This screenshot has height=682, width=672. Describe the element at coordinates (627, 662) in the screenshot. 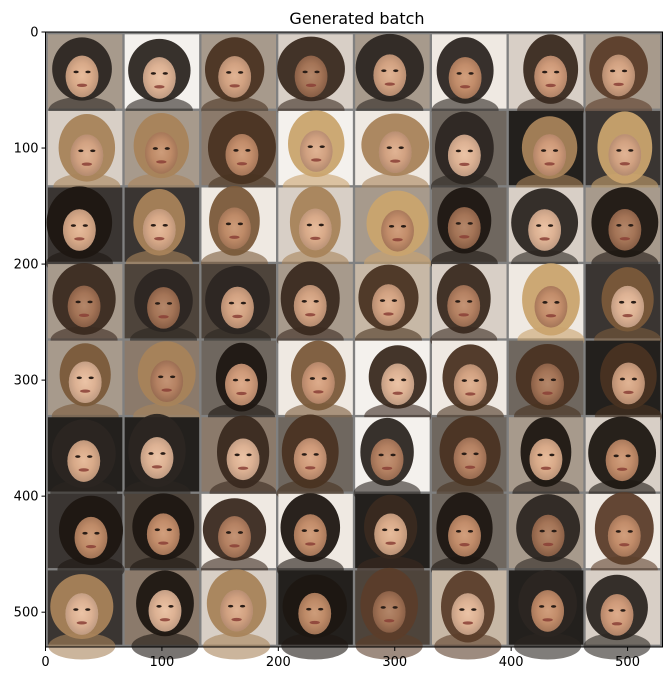

I see `x-tick-label: 500` at that location.